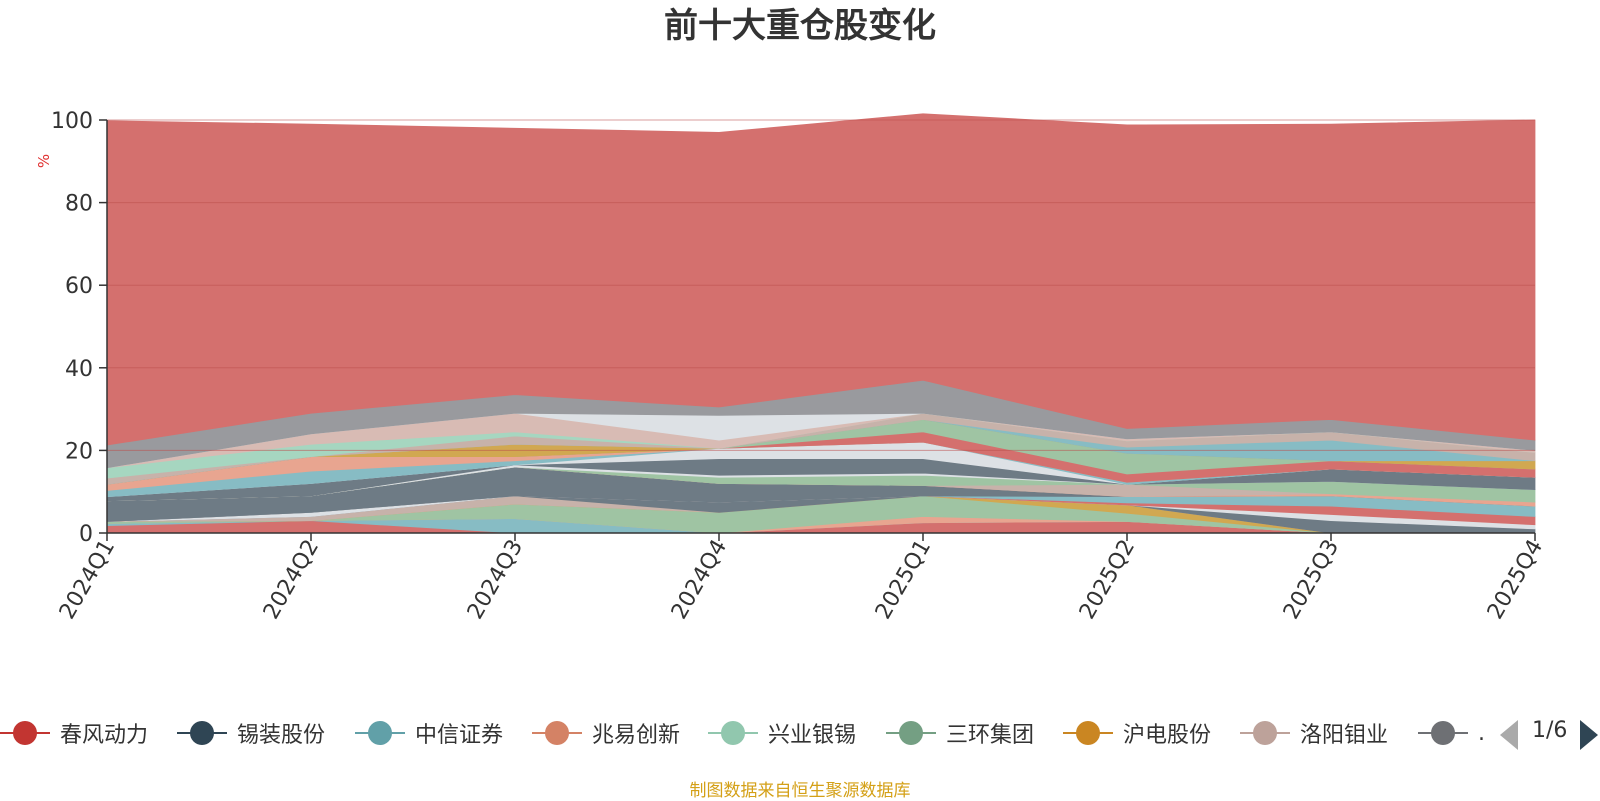  What do you see at coordinates (72, 121) in the screenshot?
I see `y-tick-label: 100` at bounding box center [72, 121].